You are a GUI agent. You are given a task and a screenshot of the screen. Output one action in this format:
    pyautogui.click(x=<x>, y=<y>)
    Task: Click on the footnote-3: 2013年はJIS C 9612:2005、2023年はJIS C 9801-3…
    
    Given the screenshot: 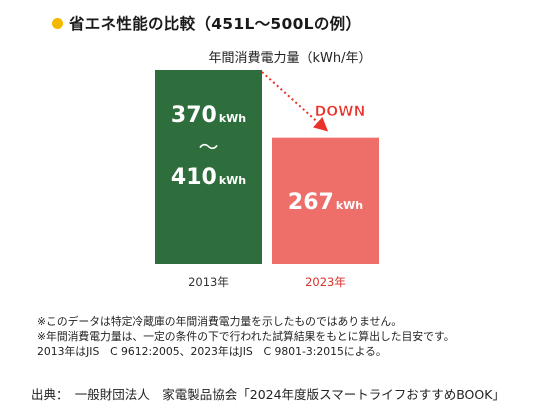 What is the action you would take?
    pyautogui.click(x=212, y=351)
    